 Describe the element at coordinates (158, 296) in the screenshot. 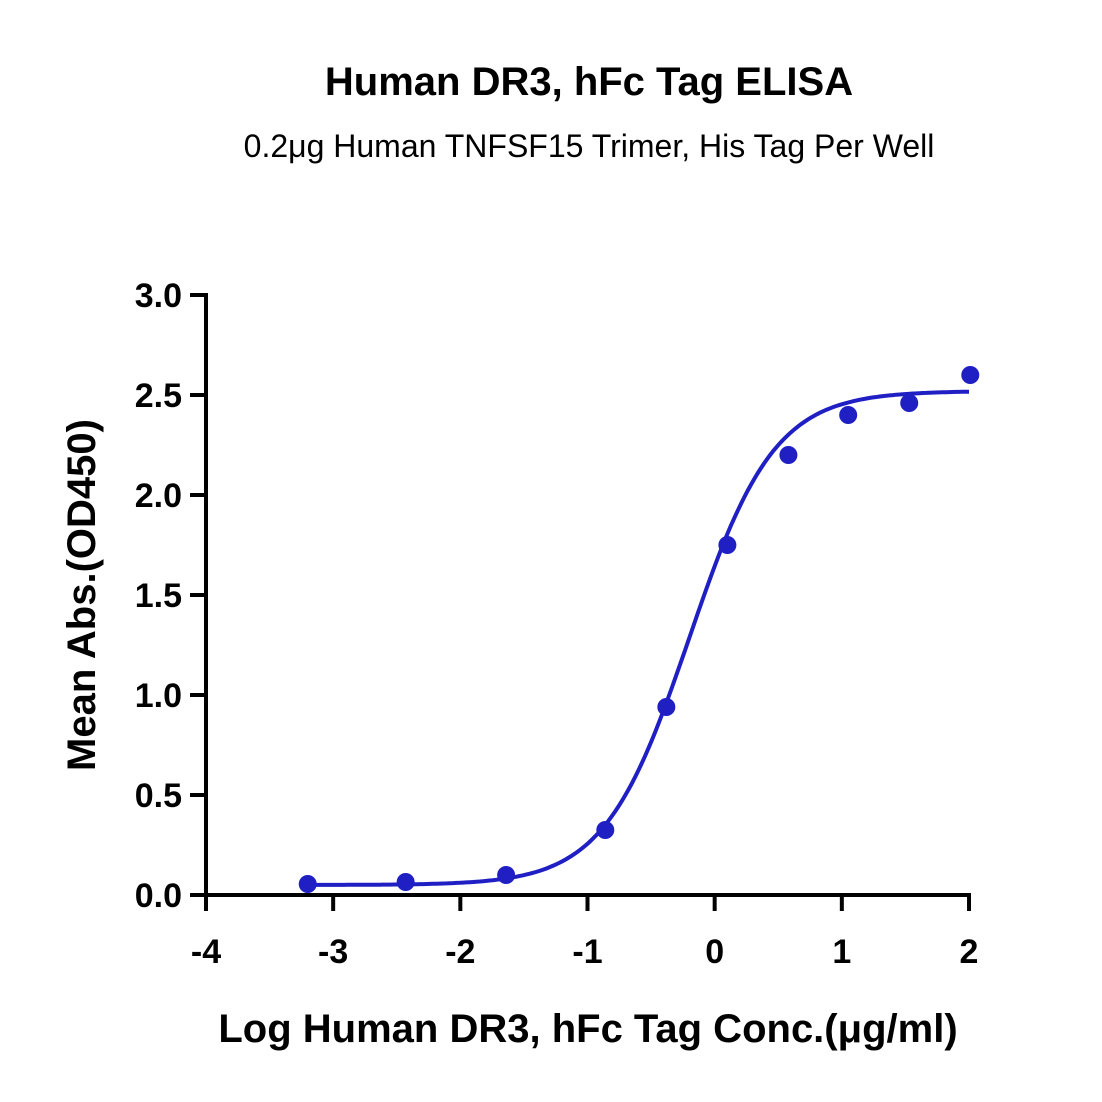

I see `y-tick-label: 3.0` at that location.